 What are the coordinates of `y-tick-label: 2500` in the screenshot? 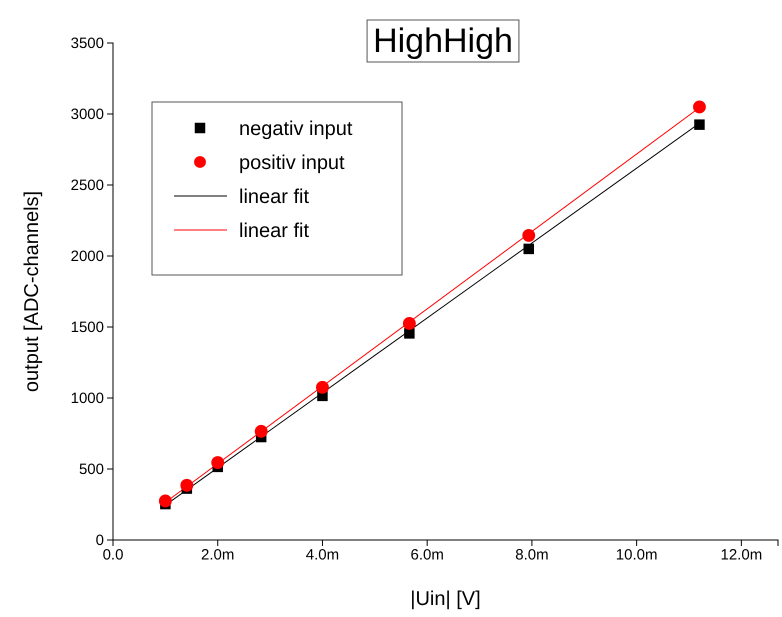 It's located at (87, 185).